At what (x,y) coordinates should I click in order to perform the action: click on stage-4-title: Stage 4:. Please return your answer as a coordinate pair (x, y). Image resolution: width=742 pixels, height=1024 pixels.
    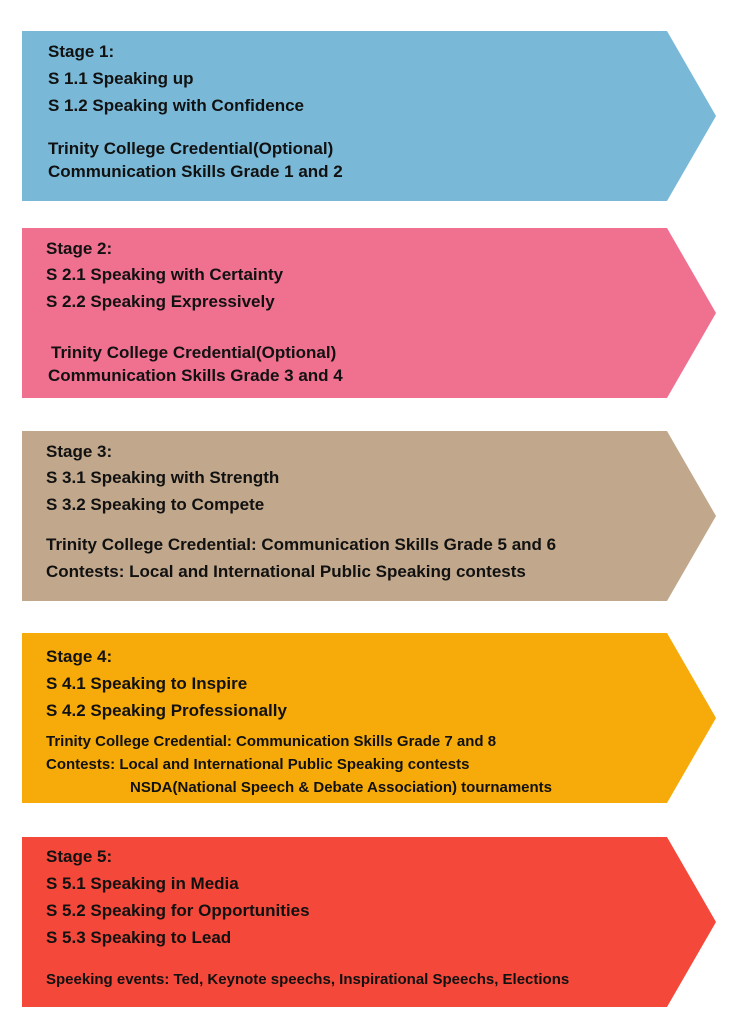
    Looking at the image, I should click on (79, 656).